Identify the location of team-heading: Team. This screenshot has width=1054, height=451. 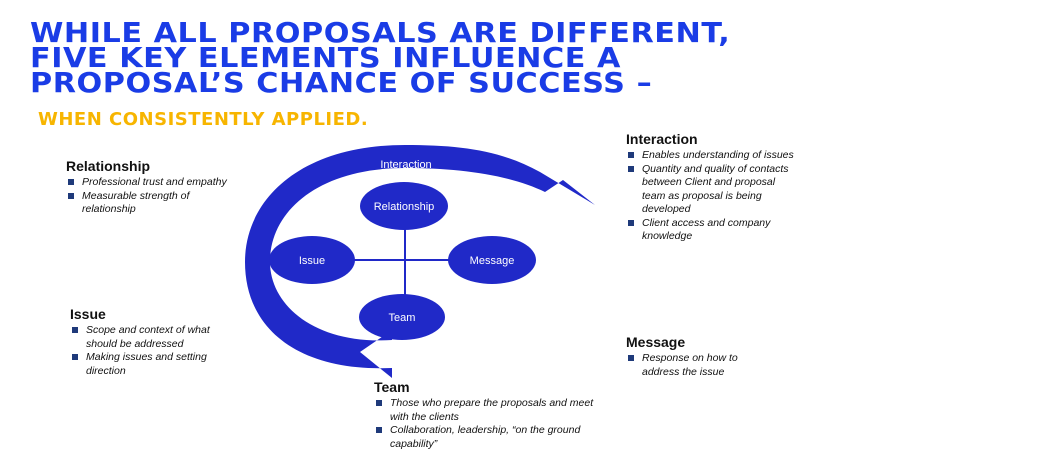
(392, 387).